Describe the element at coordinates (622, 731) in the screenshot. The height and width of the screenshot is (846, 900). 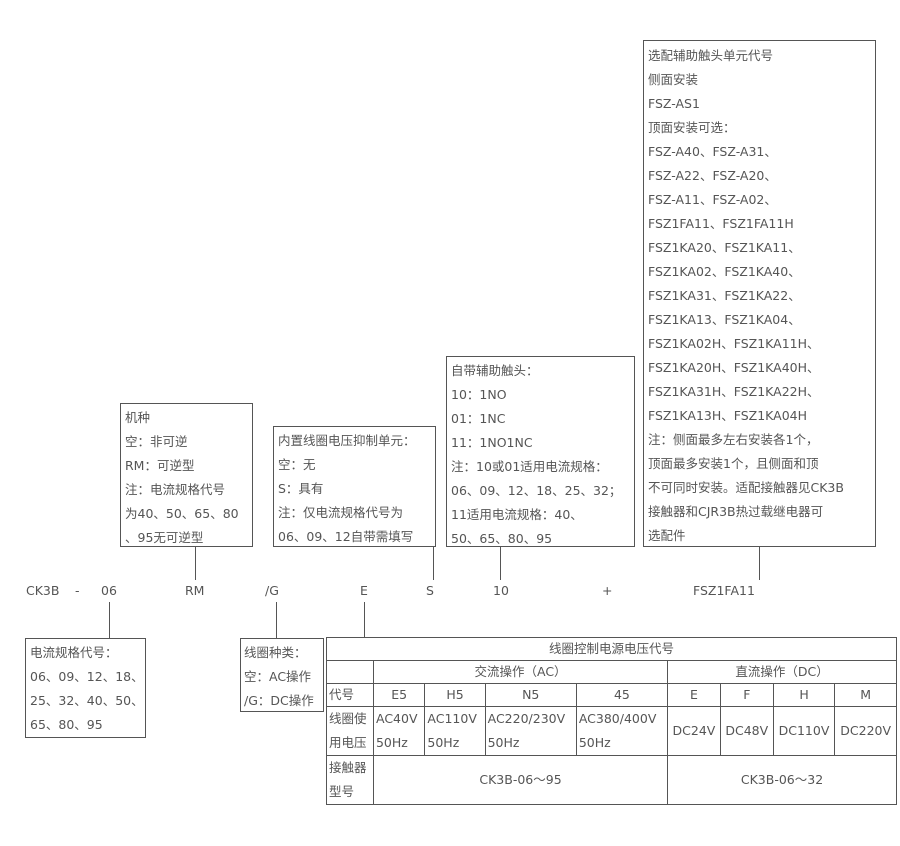
I see `voltage-cell: AC380/400V 50Hz` at that location.